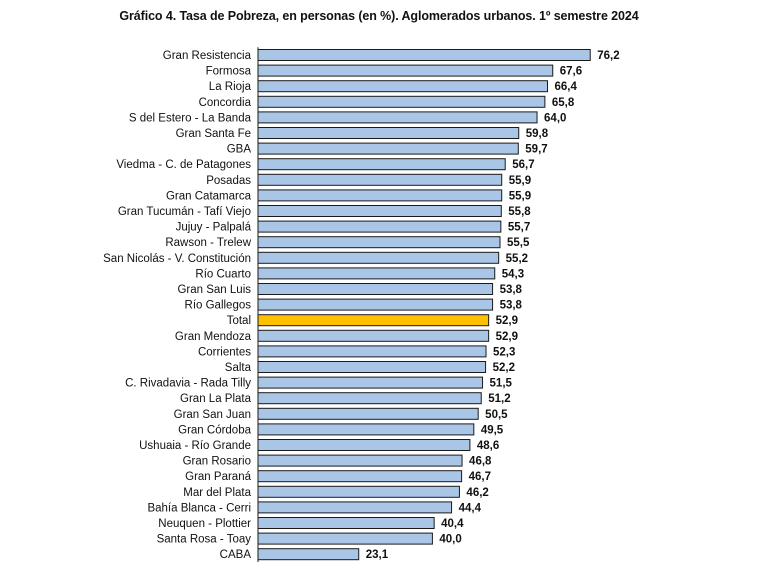 Image resolution: width=758 pixels, height=583 pixels. I want to click on category-label-caba: CABA, so click(236, 555).